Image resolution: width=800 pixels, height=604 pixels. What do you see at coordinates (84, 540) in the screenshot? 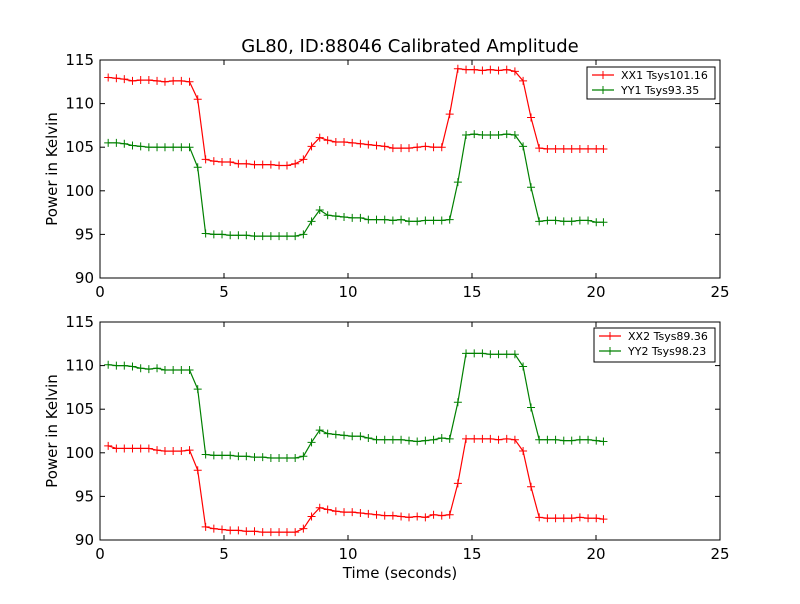
I see `y-tick-label: 90` at bounding box center [84, 540].